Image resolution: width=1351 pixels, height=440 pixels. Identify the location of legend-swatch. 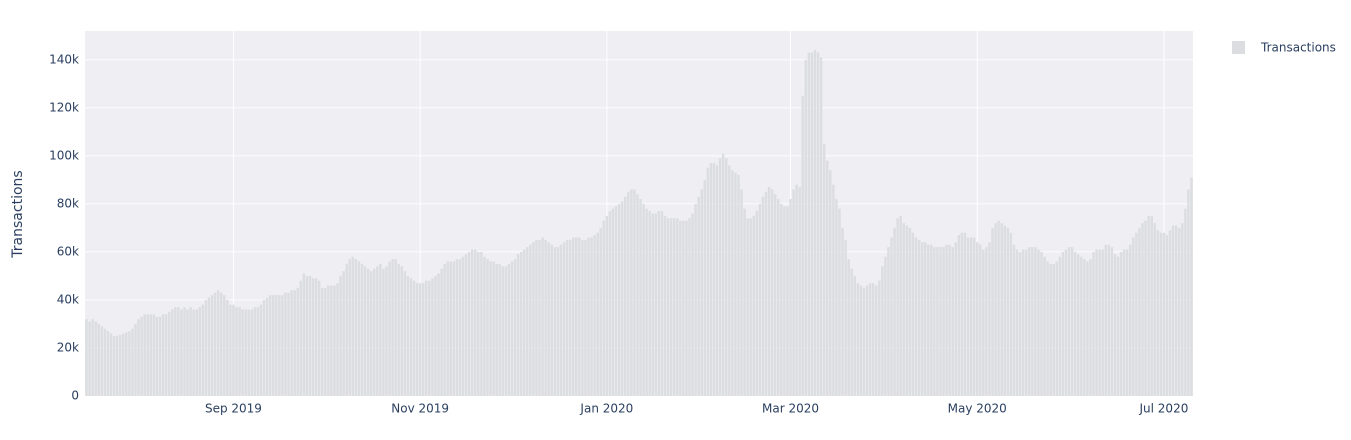
(1238, 47).